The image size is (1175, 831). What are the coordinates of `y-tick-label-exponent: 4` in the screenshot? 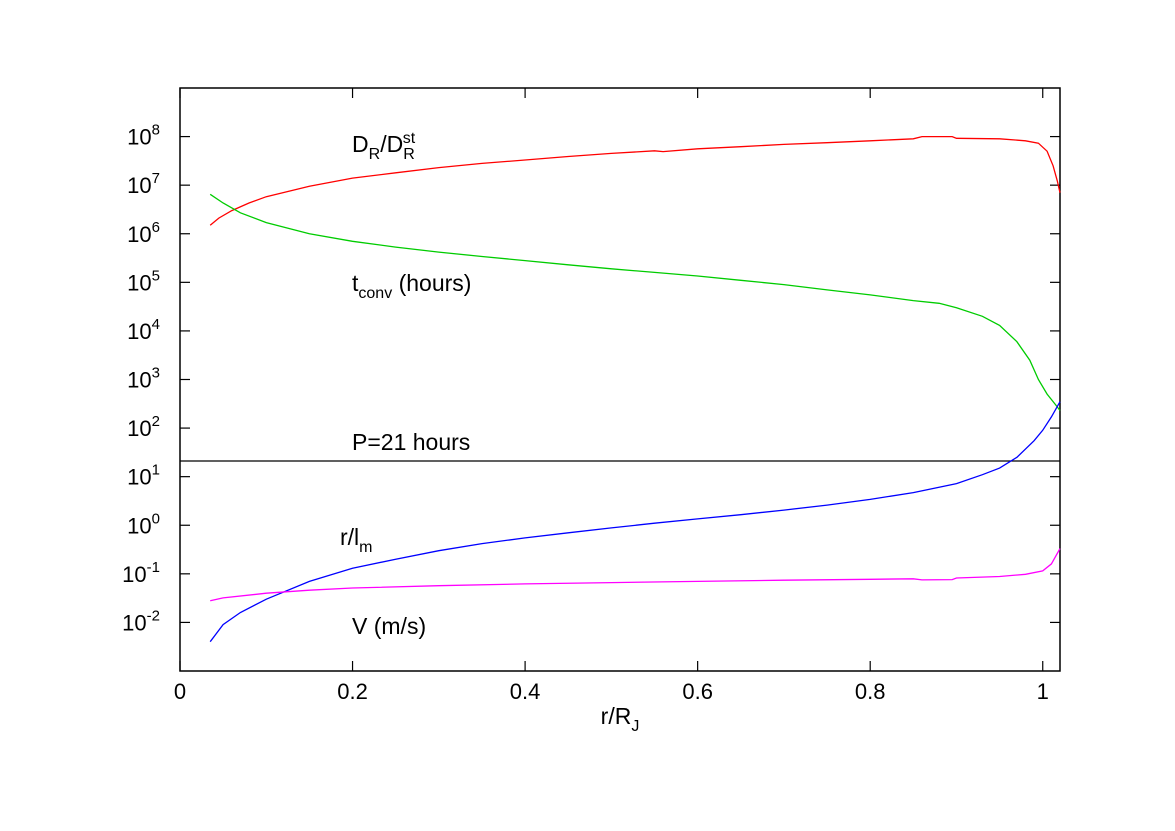 It's located at (156, 324).